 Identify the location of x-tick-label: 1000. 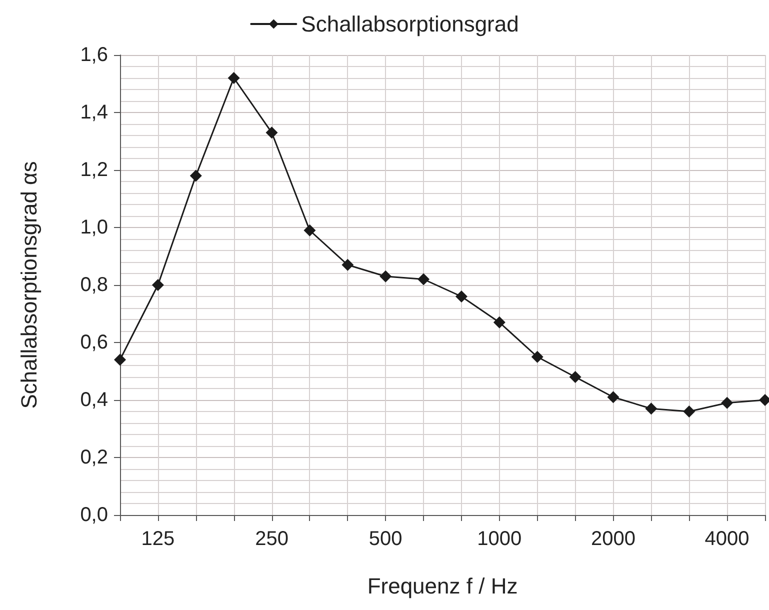
(499, 539).